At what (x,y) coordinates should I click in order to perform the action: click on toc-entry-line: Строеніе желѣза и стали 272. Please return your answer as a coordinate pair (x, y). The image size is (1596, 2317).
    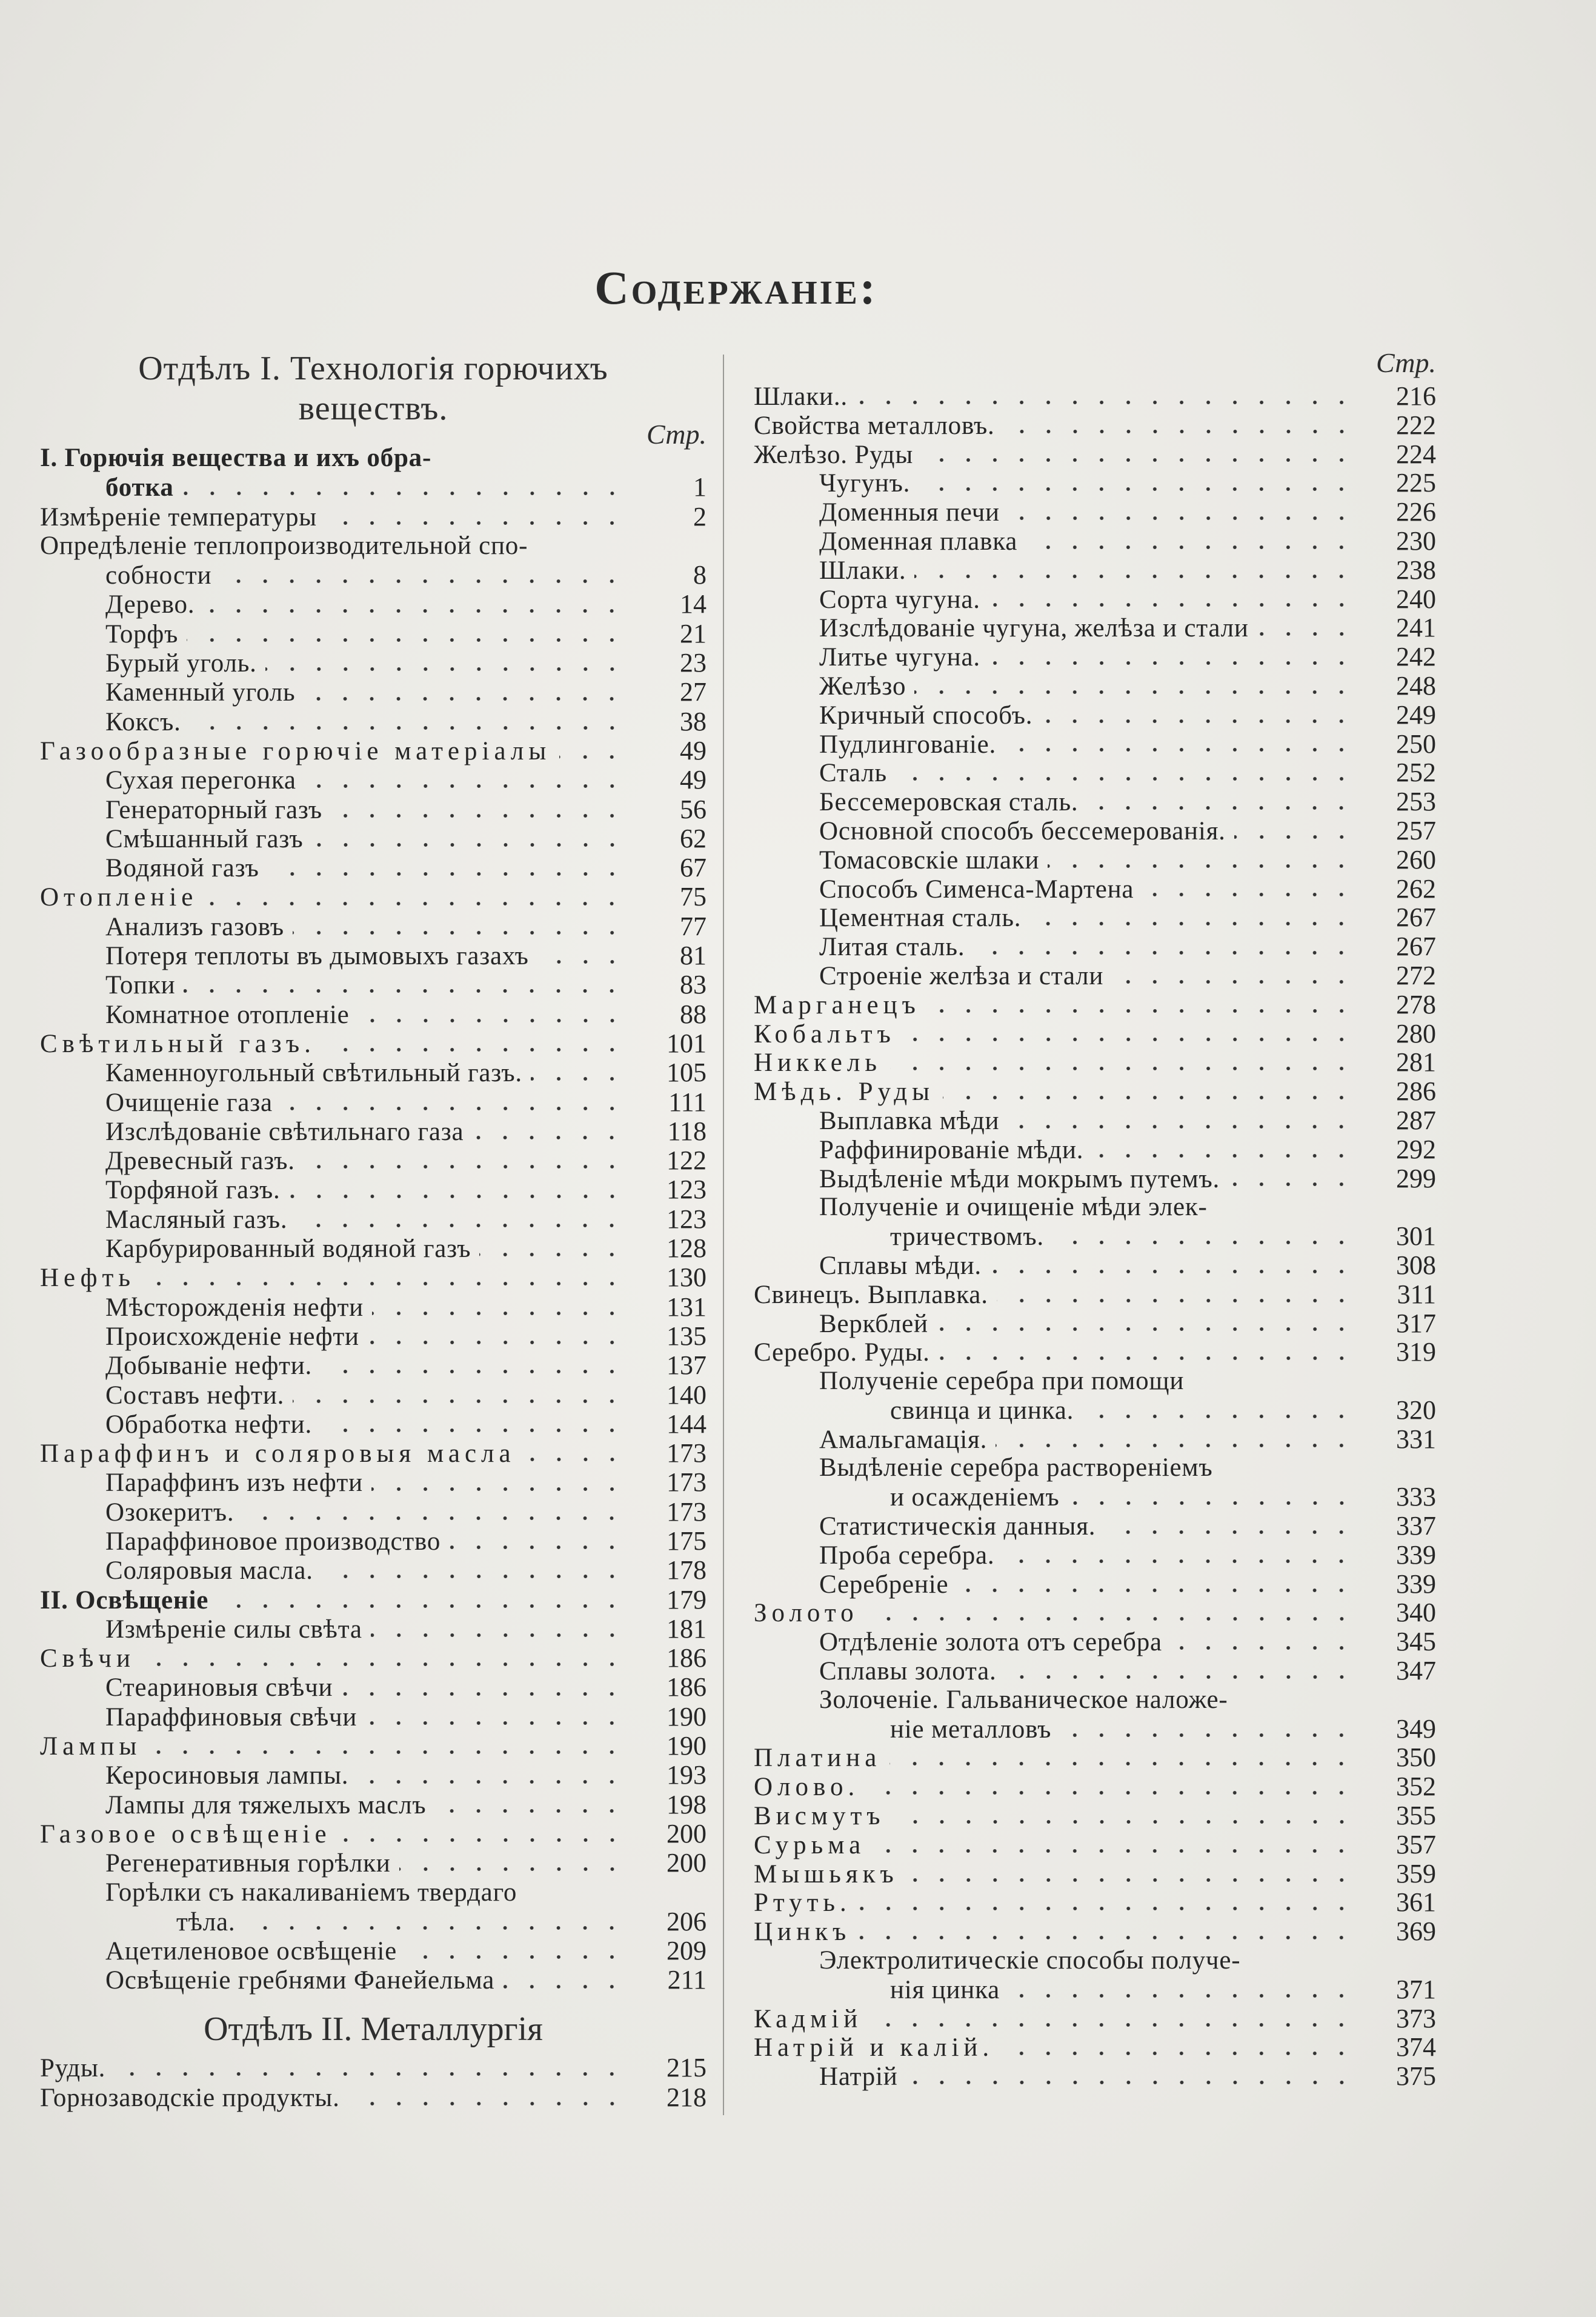
    Looking at the image, I should click on (1095, 976).